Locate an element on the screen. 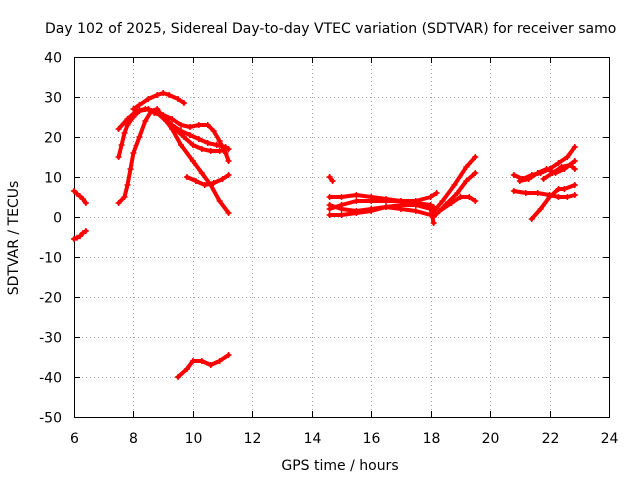 This screenshot has height=480, width=640. y-tick-label: -10 is located at coordinates (50, 259).